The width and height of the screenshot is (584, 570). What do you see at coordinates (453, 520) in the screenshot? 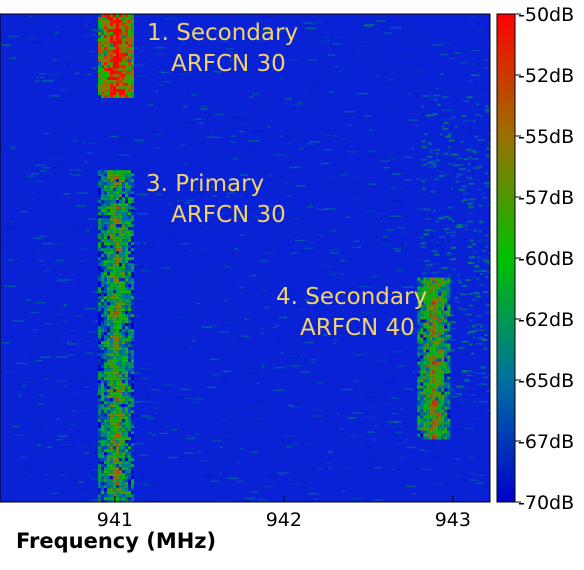
I see `x-tick-label: 943` at bounding box center [453, 520].